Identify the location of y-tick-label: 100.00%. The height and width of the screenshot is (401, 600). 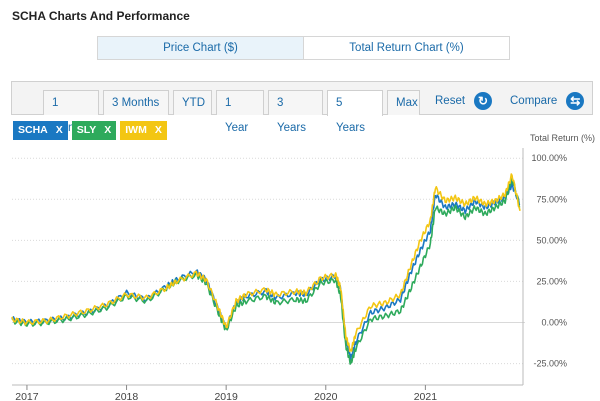
(549, 158).